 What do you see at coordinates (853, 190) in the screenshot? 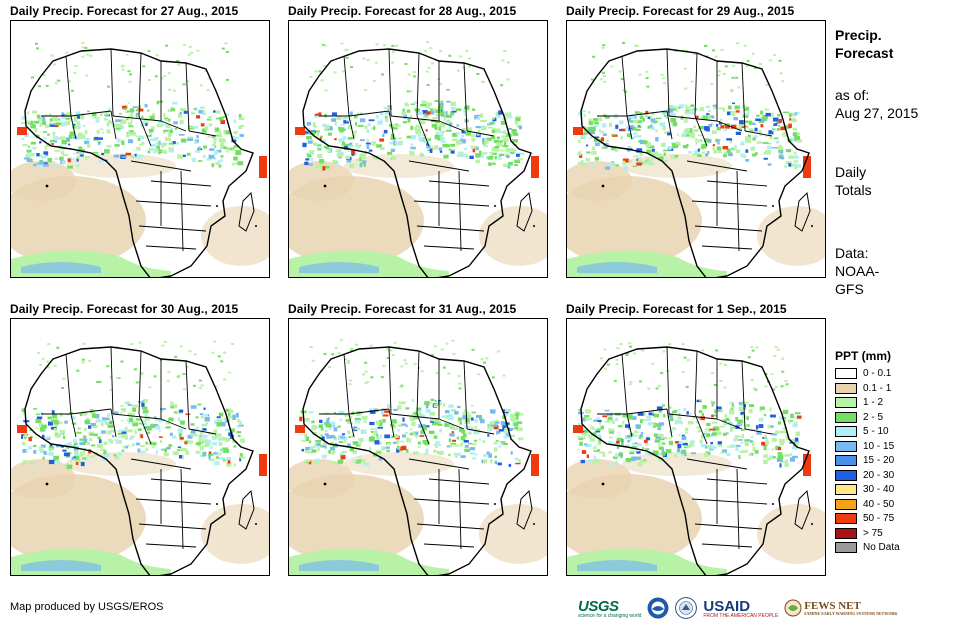
I see `totals-line-2: Totals` at bounding box center [853, 190].